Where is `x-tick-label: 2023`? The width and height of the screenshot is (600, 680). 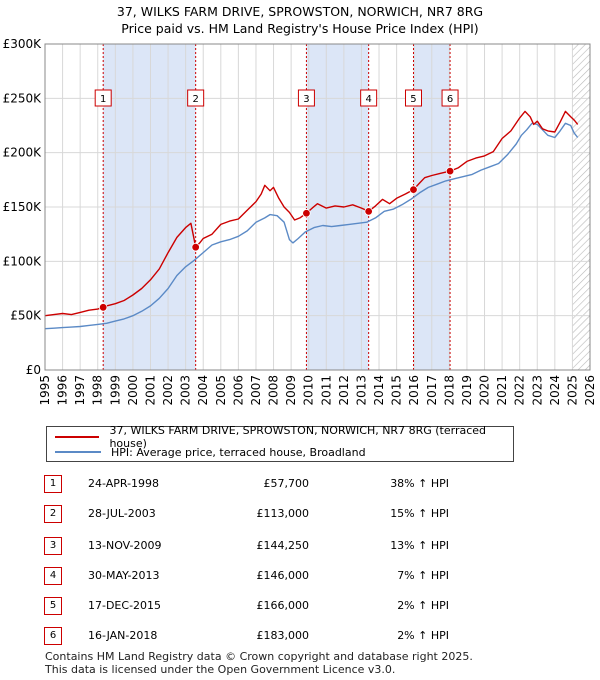
x-tick-label: 2023 is located at coordinates (537, 390).